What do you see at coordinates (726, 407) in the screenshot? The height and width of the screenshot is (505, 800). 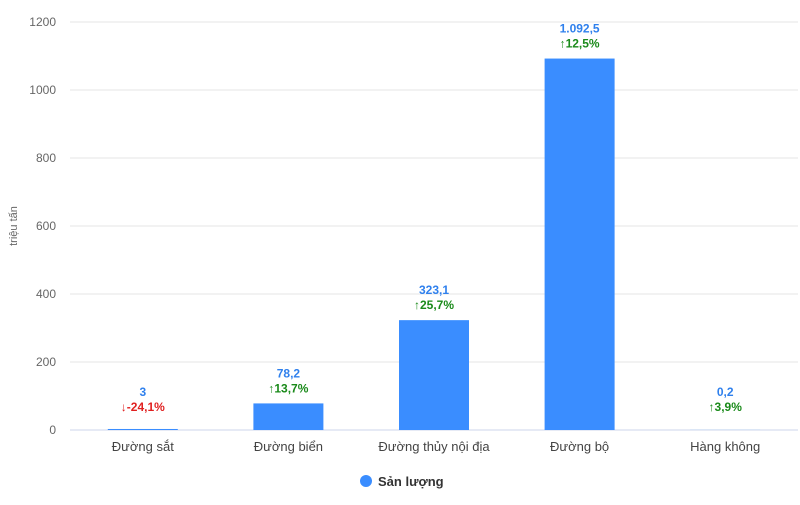 I see `change-label: ↑3,9%` at bounding box center [726, 407].